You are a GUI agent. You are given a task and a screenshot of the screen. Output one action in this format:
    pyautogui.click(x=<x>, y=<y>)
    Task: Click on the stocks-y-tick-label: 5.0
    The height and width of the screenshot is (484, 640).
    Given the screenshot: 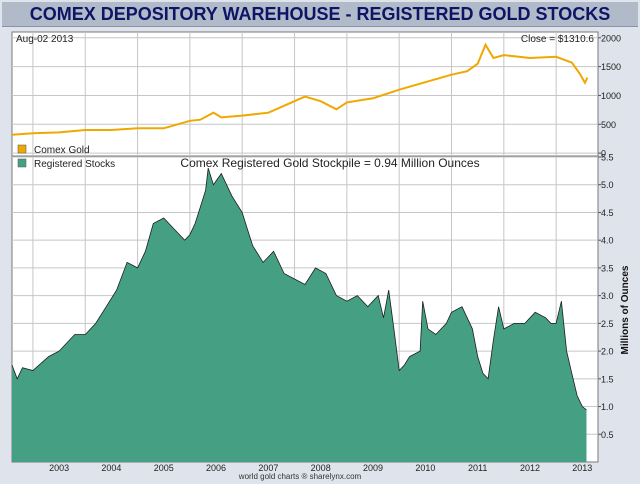 What is the action you would take?
    pyautogui.click(x=607, y=185)
    